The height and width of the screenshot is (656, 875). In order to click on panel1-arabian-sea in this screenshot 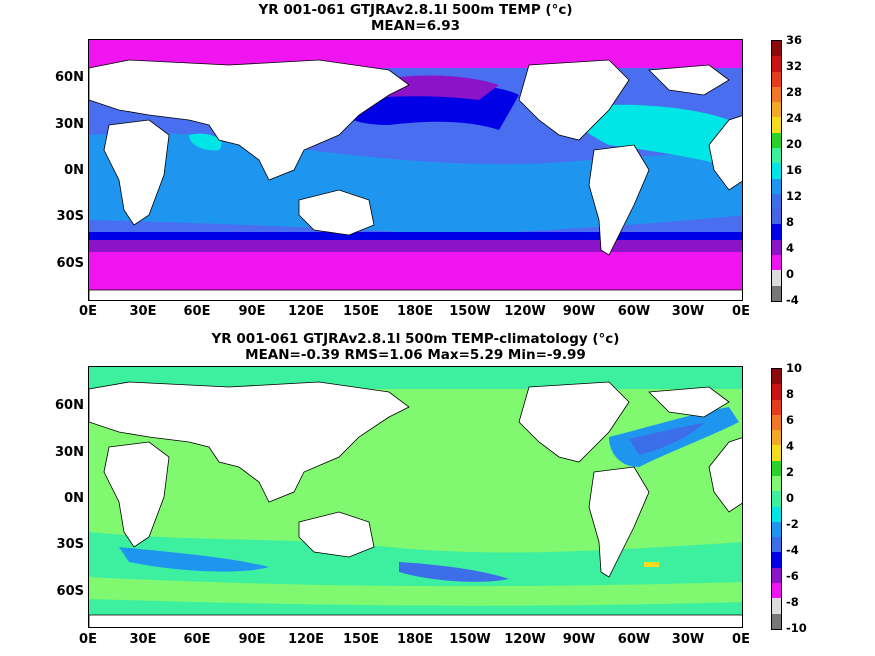, I will do `click(205, 142)`.